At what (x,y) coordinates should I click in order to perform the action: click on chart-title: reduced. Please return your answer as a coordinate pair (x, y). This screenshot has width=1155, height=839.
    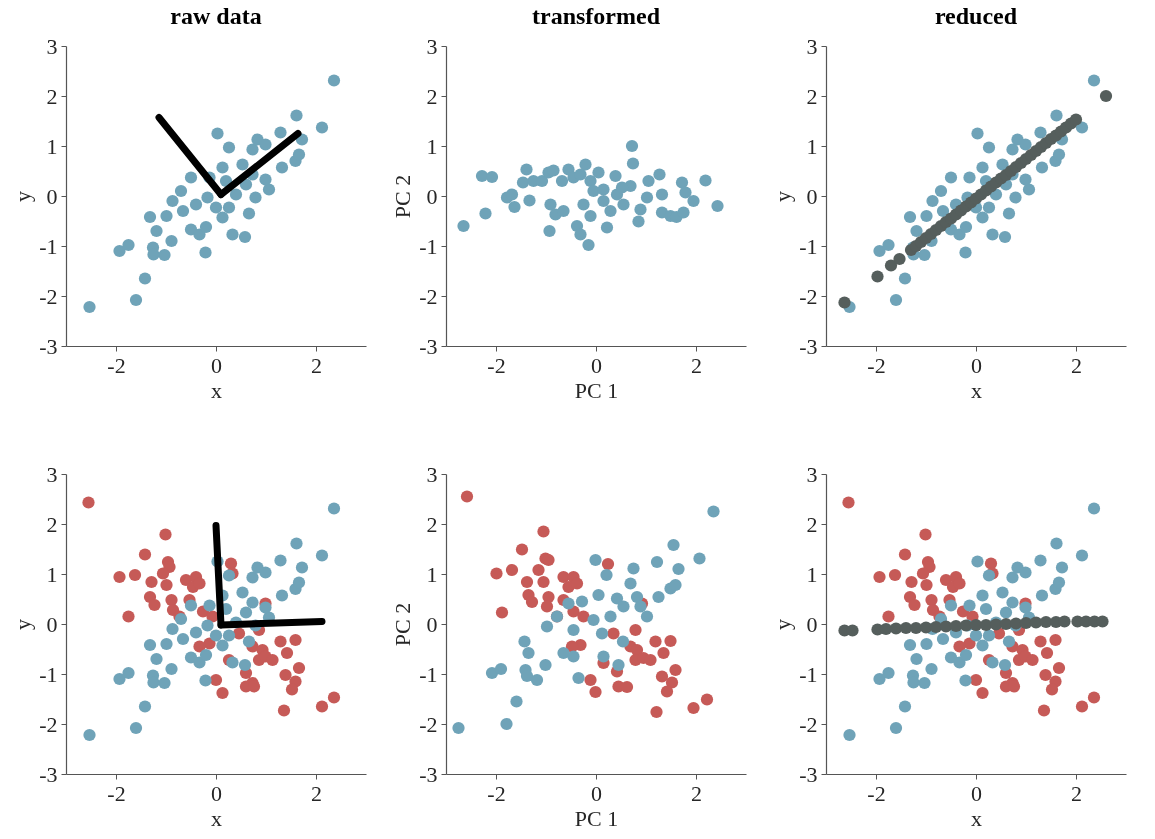
    Looking at the image, I should click on (976, 16).